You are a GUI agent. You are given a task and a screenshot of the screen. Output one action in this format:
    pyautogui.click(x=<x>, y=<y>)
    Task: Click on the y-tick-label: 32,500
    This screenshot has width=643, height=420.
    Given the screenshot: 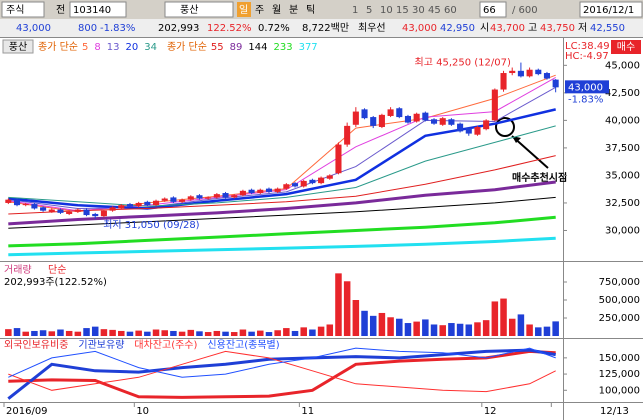 What is the action you would take?
    pyautogui.click(x=622, y=203)
    